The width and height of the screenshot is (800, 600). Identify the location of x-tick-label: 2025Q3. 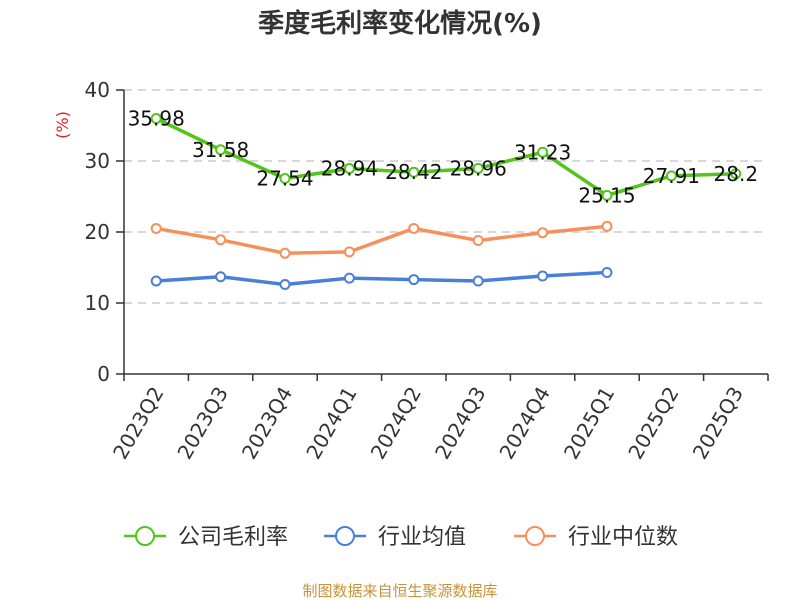
(718, 423).